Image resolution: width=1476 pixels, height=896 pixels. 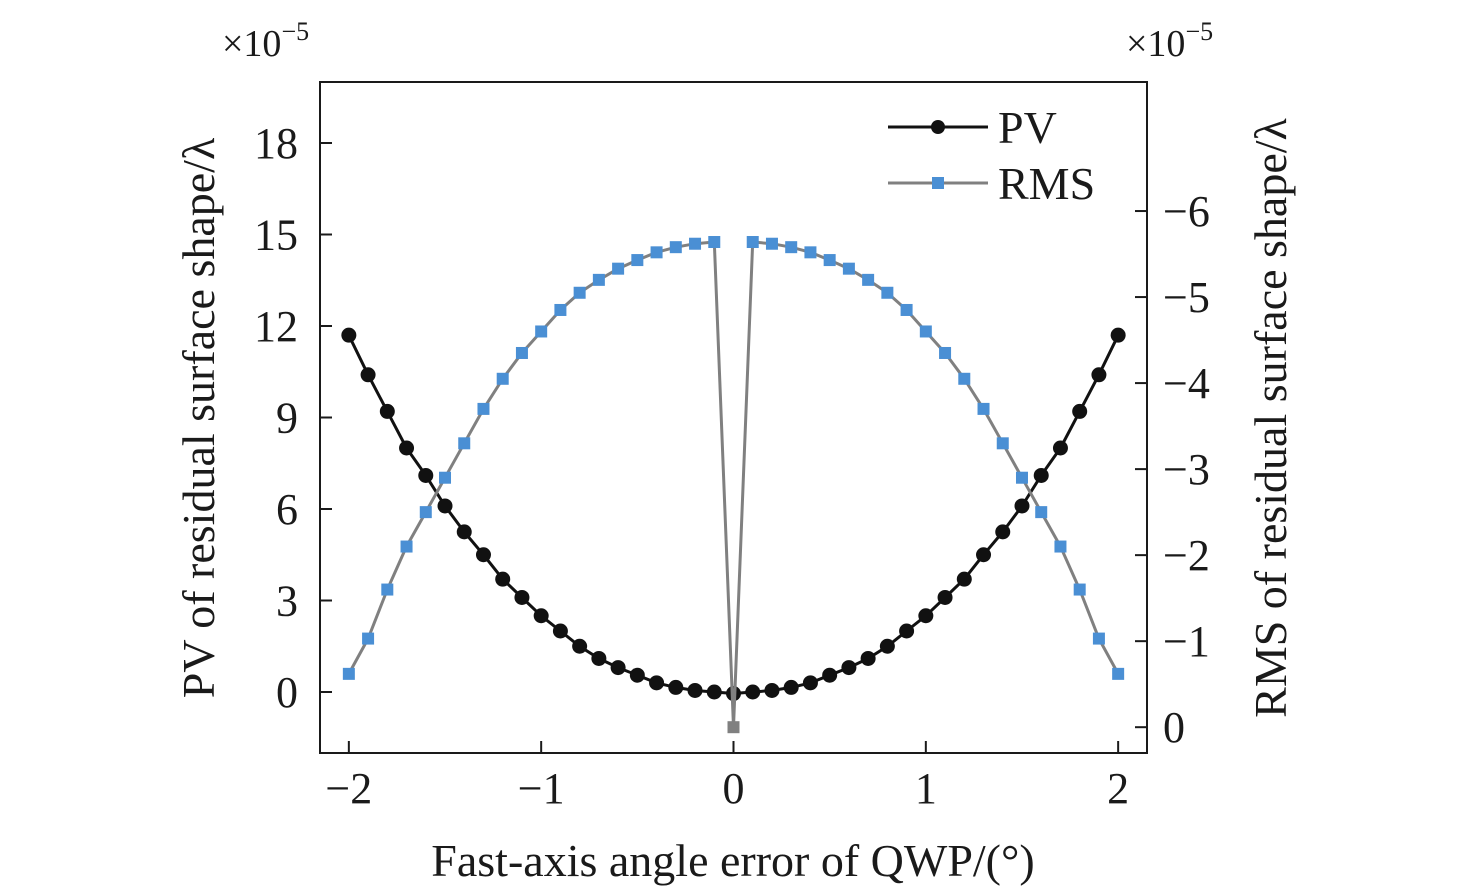 I want to click on right-multiplier-base: ×10, so click(x=1155, y=44).